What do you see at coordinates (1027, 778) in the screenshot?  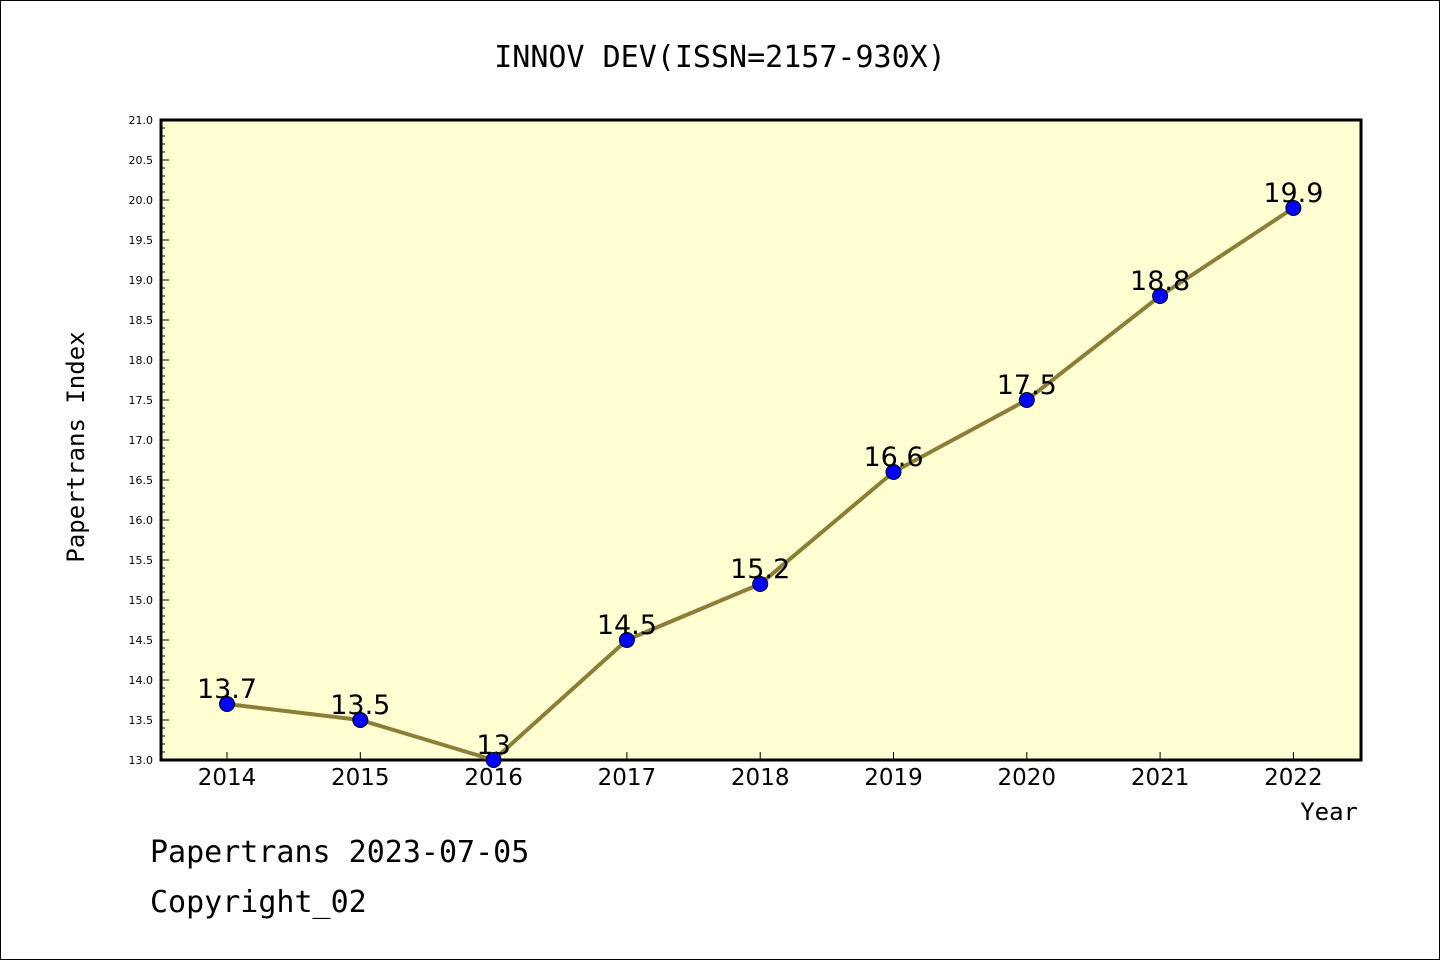 I see `x-tick-label: 2020` at bounding box center [1027, 778].